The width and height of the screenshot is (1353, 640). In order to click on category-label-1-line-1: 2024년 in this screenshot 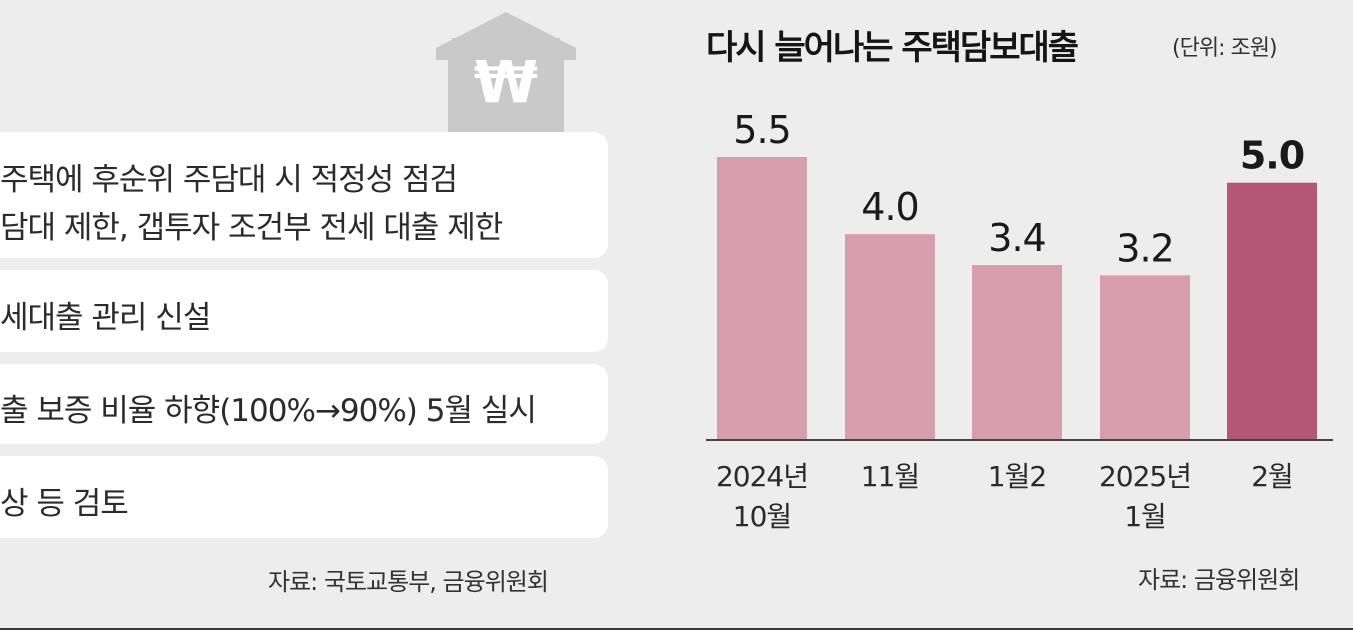, I will do `click(762, 476)`.